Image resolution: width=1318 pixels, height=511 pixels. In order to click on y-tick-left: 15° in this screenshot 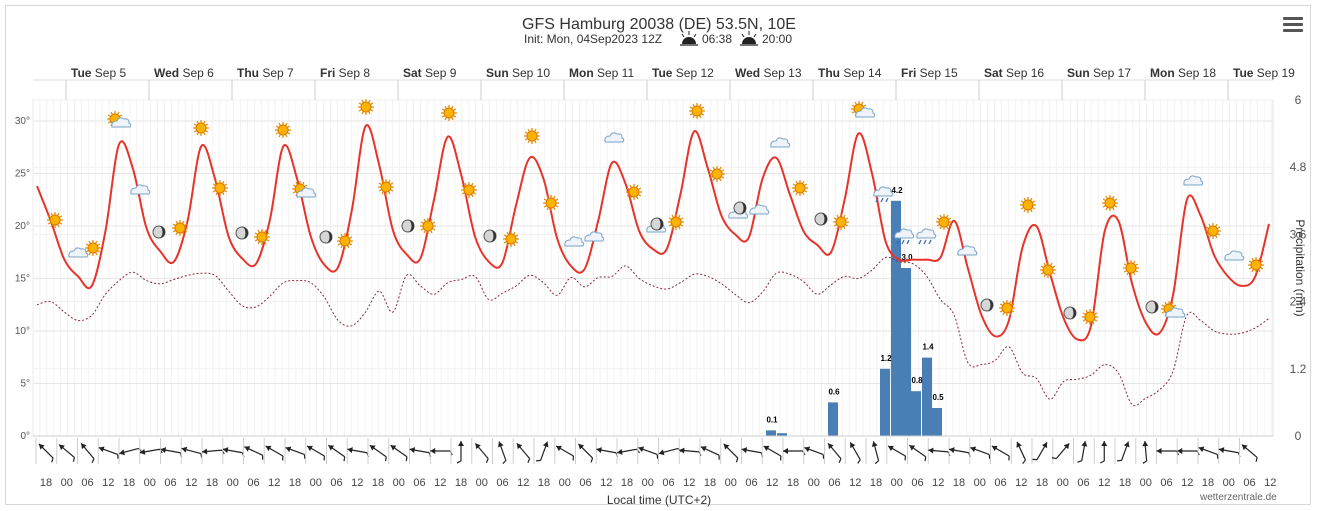, I will do `click(22, 279)`.